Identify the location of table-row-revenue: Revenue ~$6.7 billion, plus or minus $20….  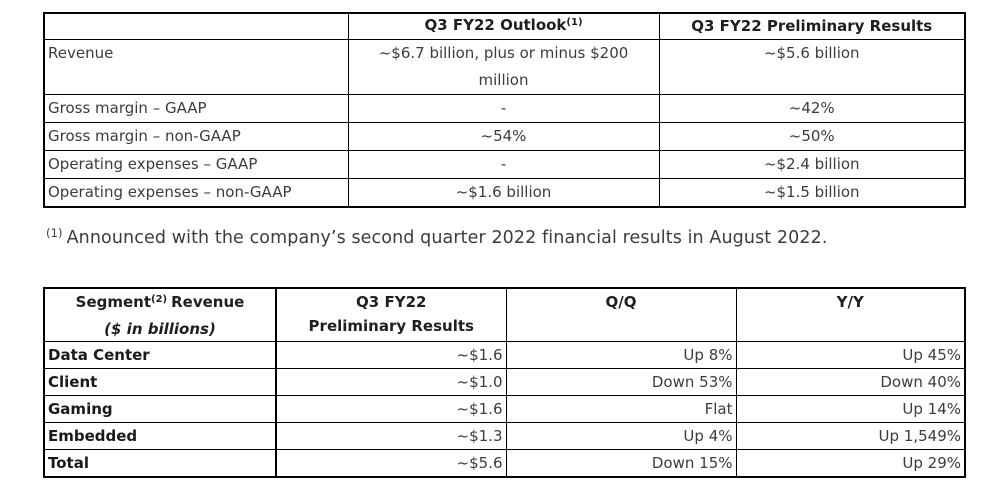
(504, 67).